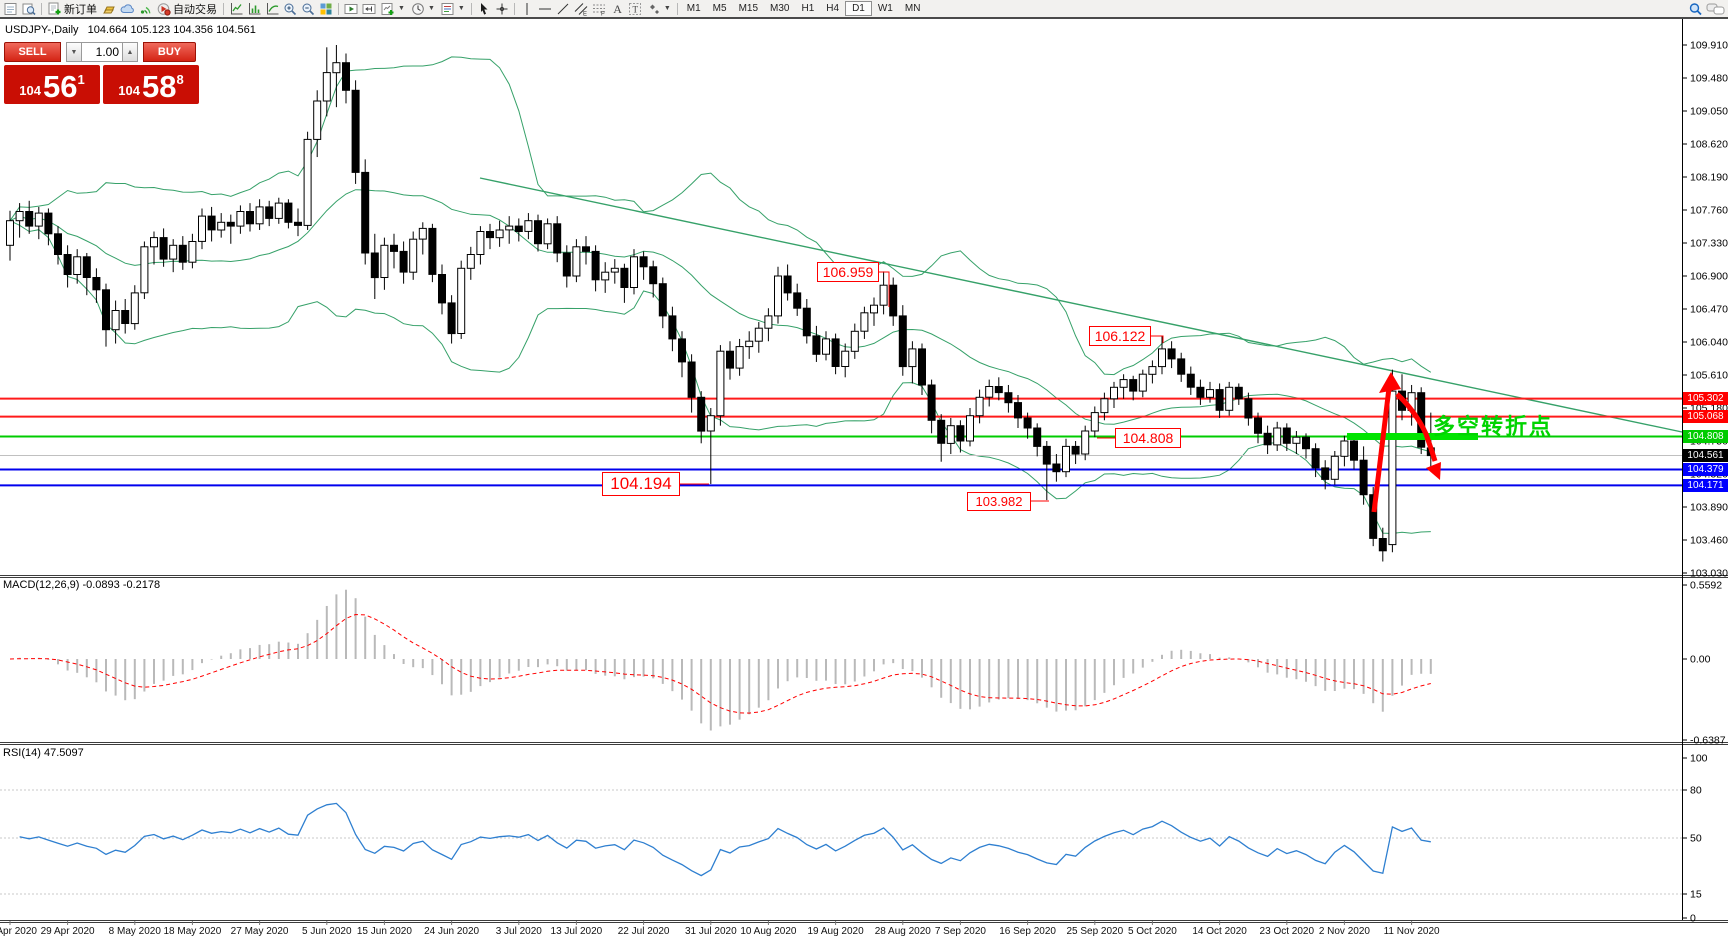 The height and width of the screenshot is (938, 1728). Describe the element at coordinates (780, 8) in the screenshot. I see `timeframe-m30: M30` at that location.